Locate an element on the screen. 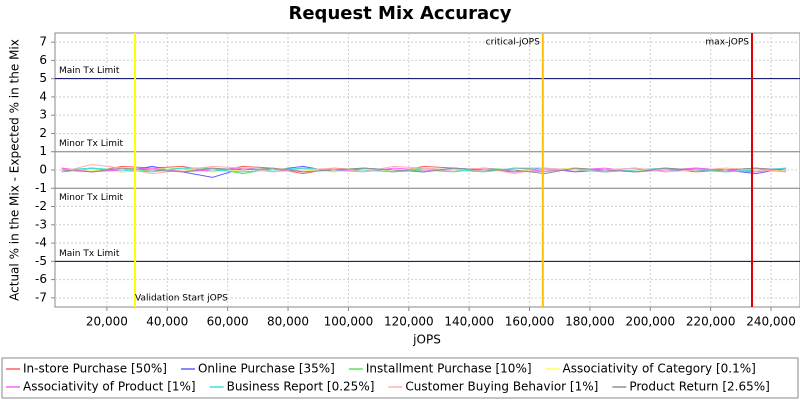  y-tick-label: 6 is located at coordinates (43, 60).